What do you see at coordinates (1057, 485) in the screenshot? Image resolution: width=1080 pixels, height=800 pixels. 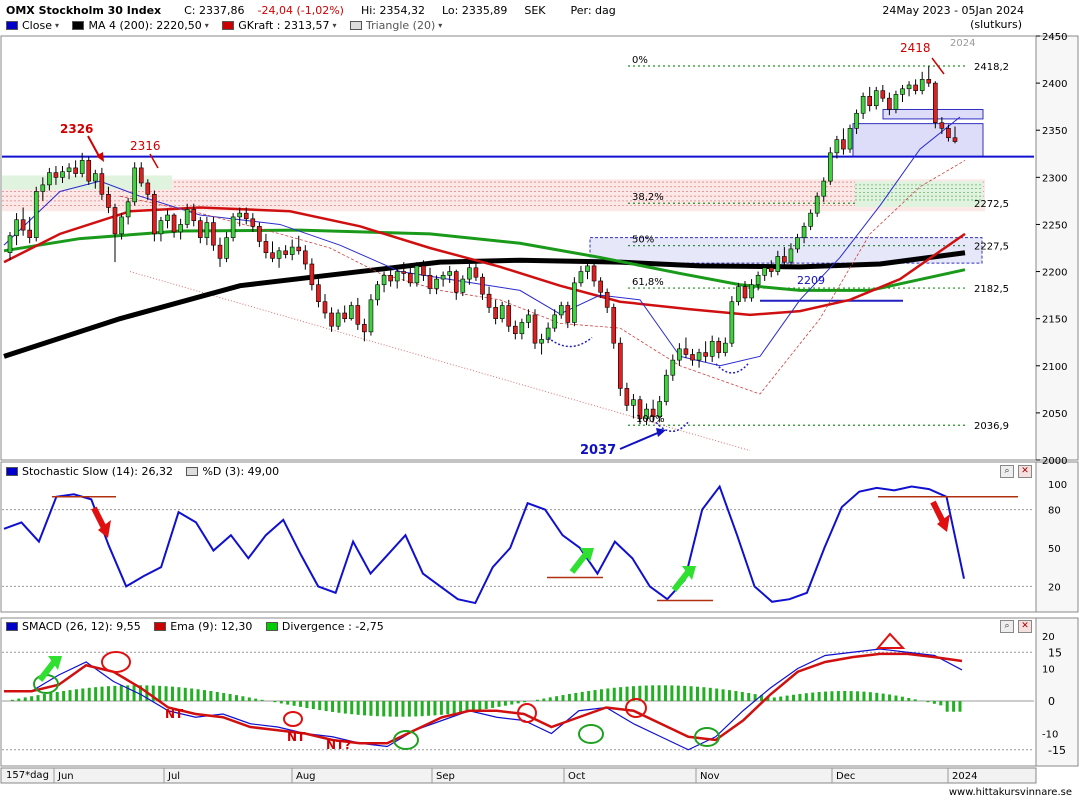 I see `y-tick-label: 100` at bounding box center [1057, 485].